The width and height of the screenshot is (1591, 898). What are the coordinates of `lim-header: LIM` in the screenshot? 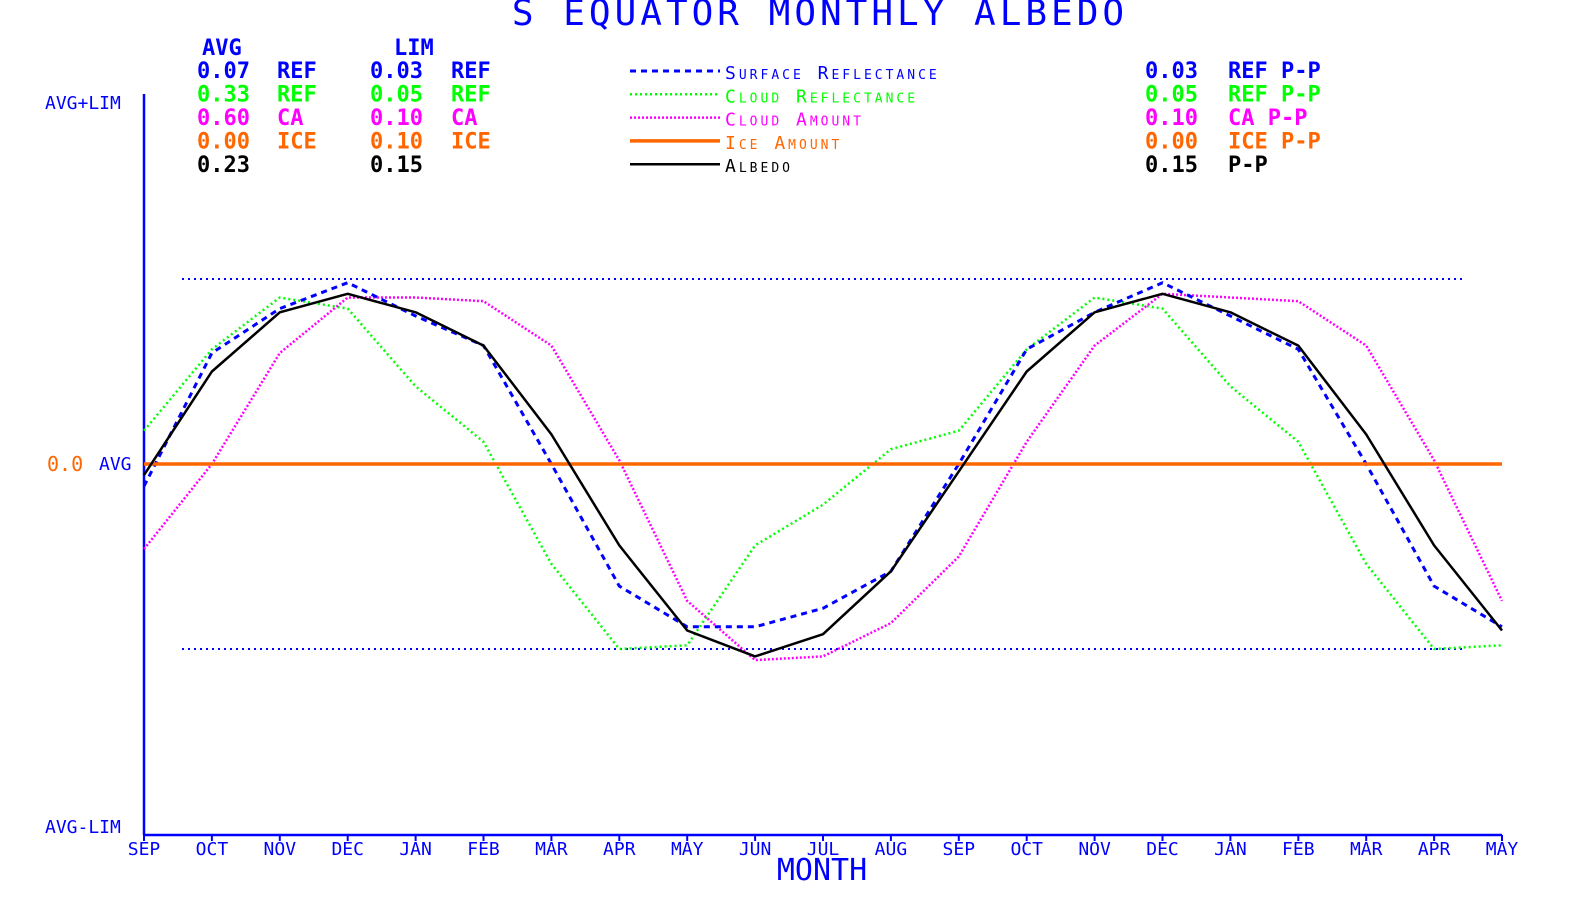 It's located at (414, 48).